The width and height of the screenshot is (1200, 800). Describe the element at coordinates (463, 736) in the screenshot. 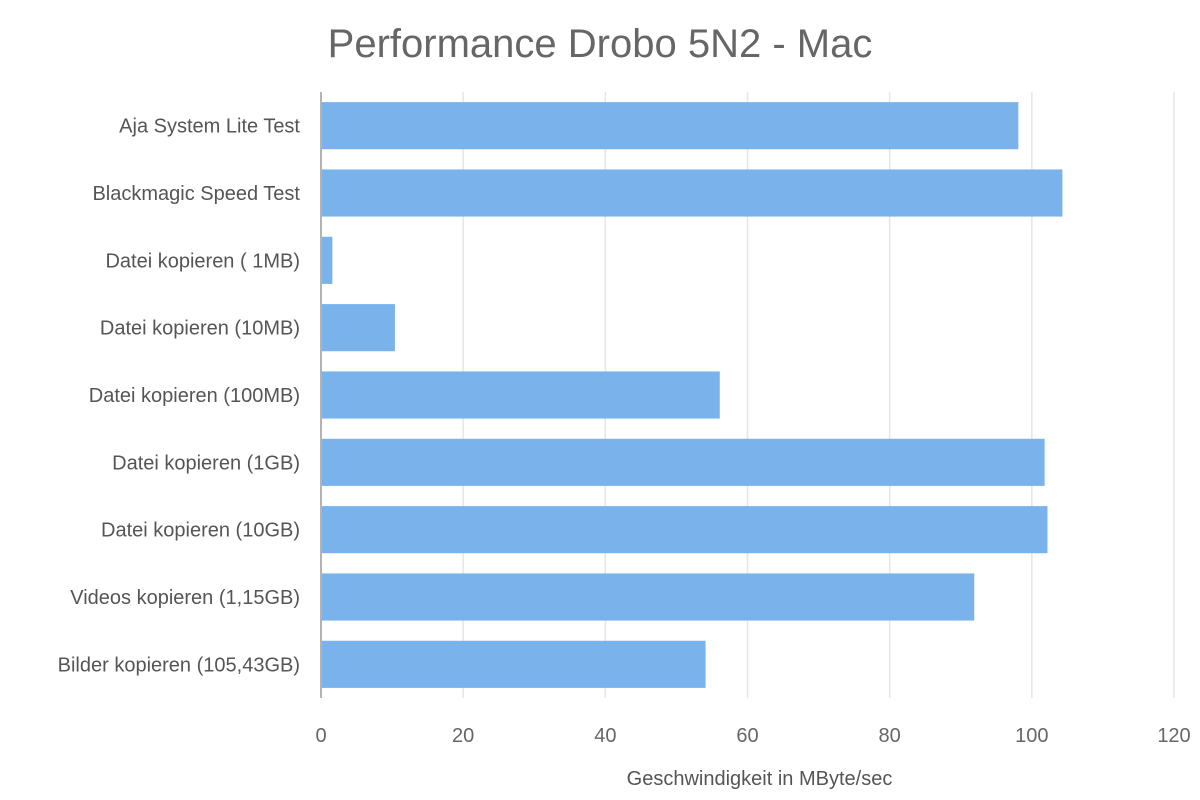

I see `x-tick-label: 20` at that location.